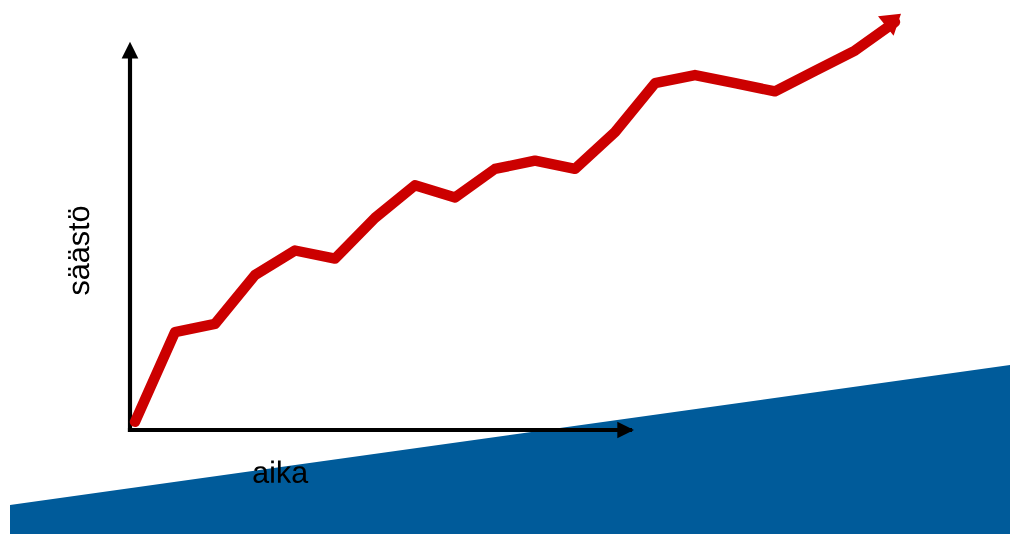 This screenshot has height=534, width=1010. Describe the element at coordinates (281, 472) in the screenshot. I see `x-axis-title: aika` at that location.